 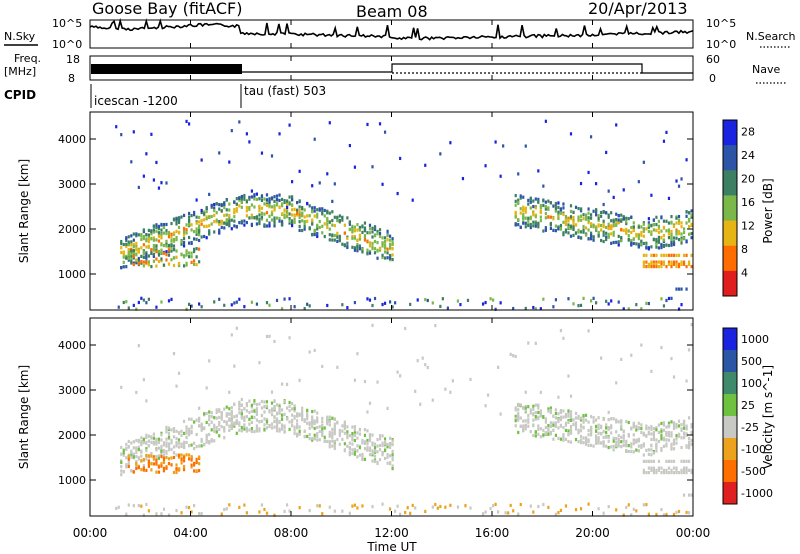 I want to click on colorbar-tick-label: 12, so click(x=748, y=226).